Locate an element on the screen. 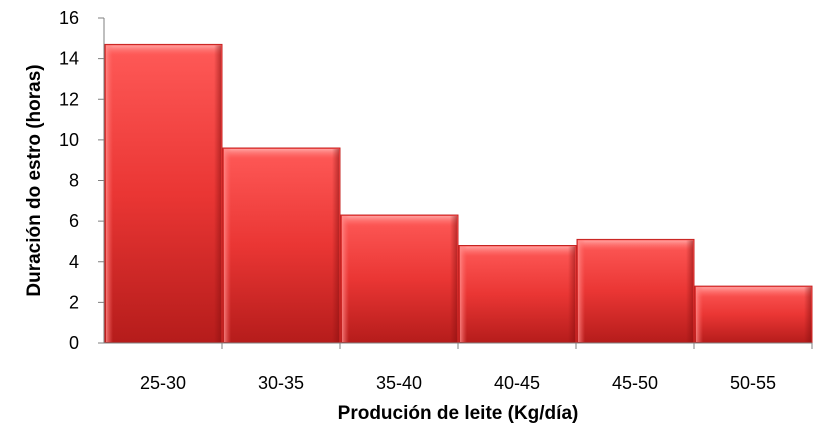 The height and width of the screenshot is (429, 817). x-tick-label: 45-50 is located at coordinates (635, 383).